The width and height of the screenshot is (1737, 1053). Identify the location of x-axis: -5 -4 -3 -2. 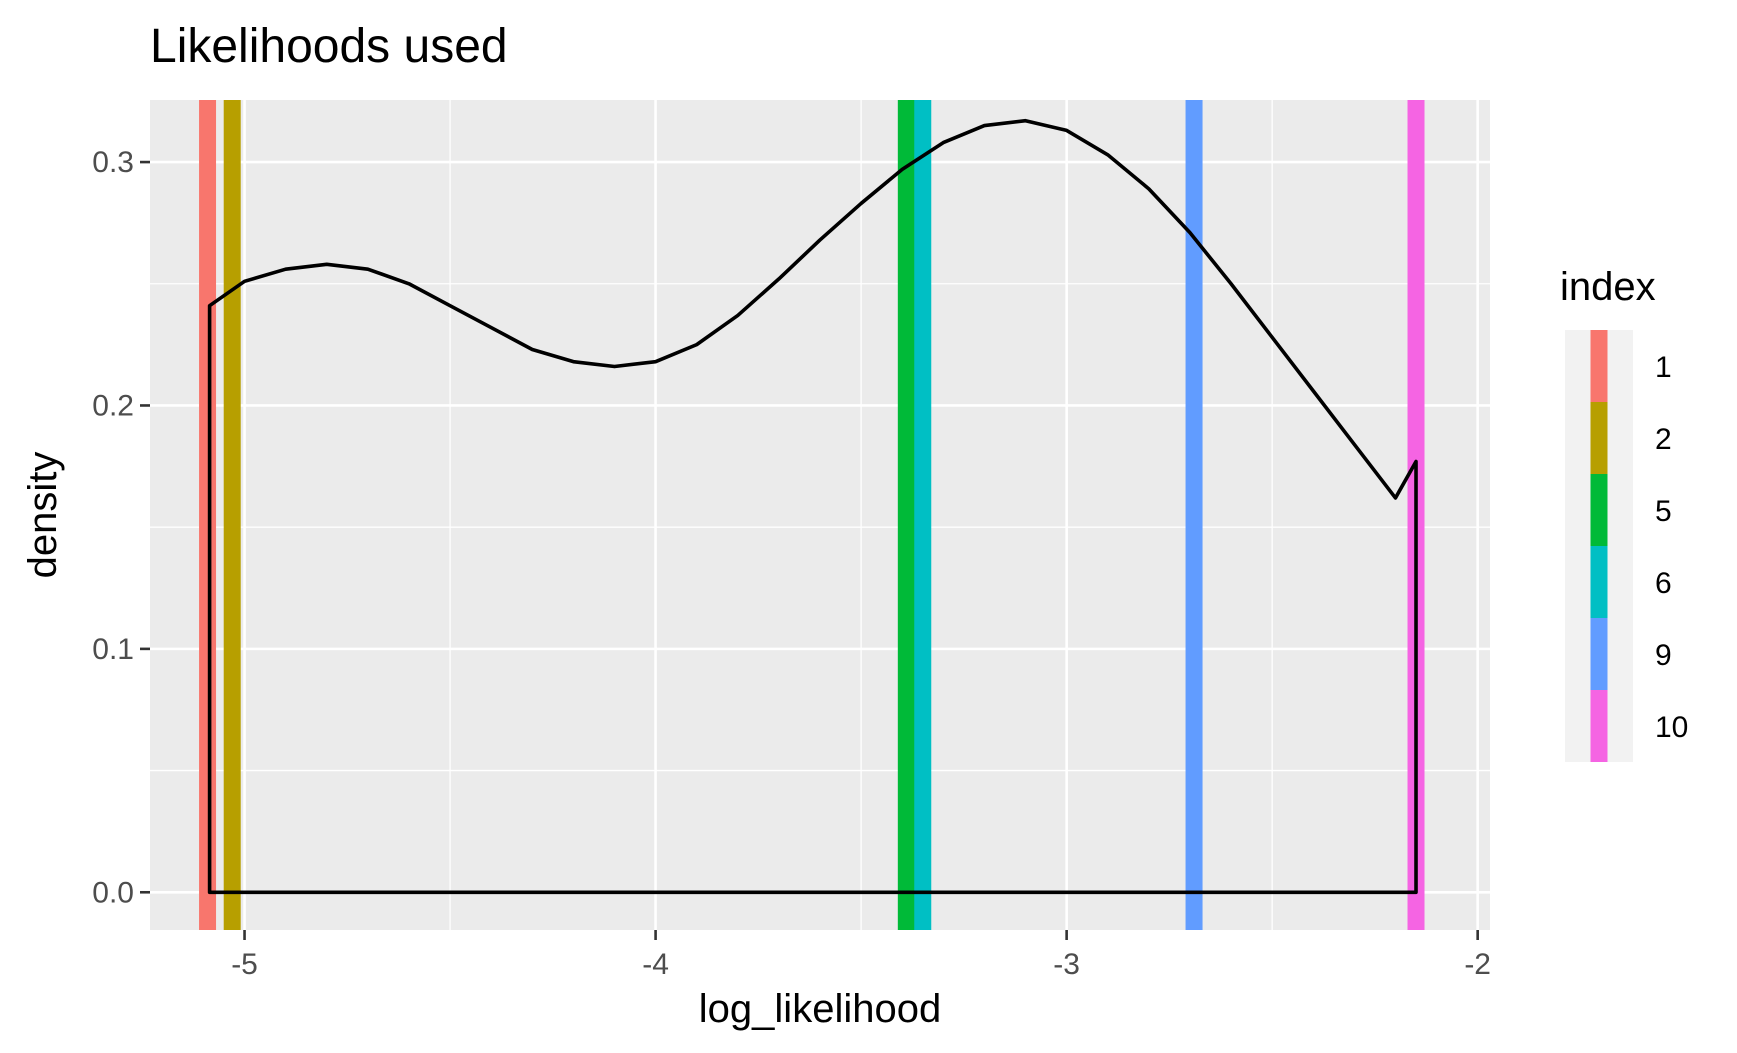
(861, 955).